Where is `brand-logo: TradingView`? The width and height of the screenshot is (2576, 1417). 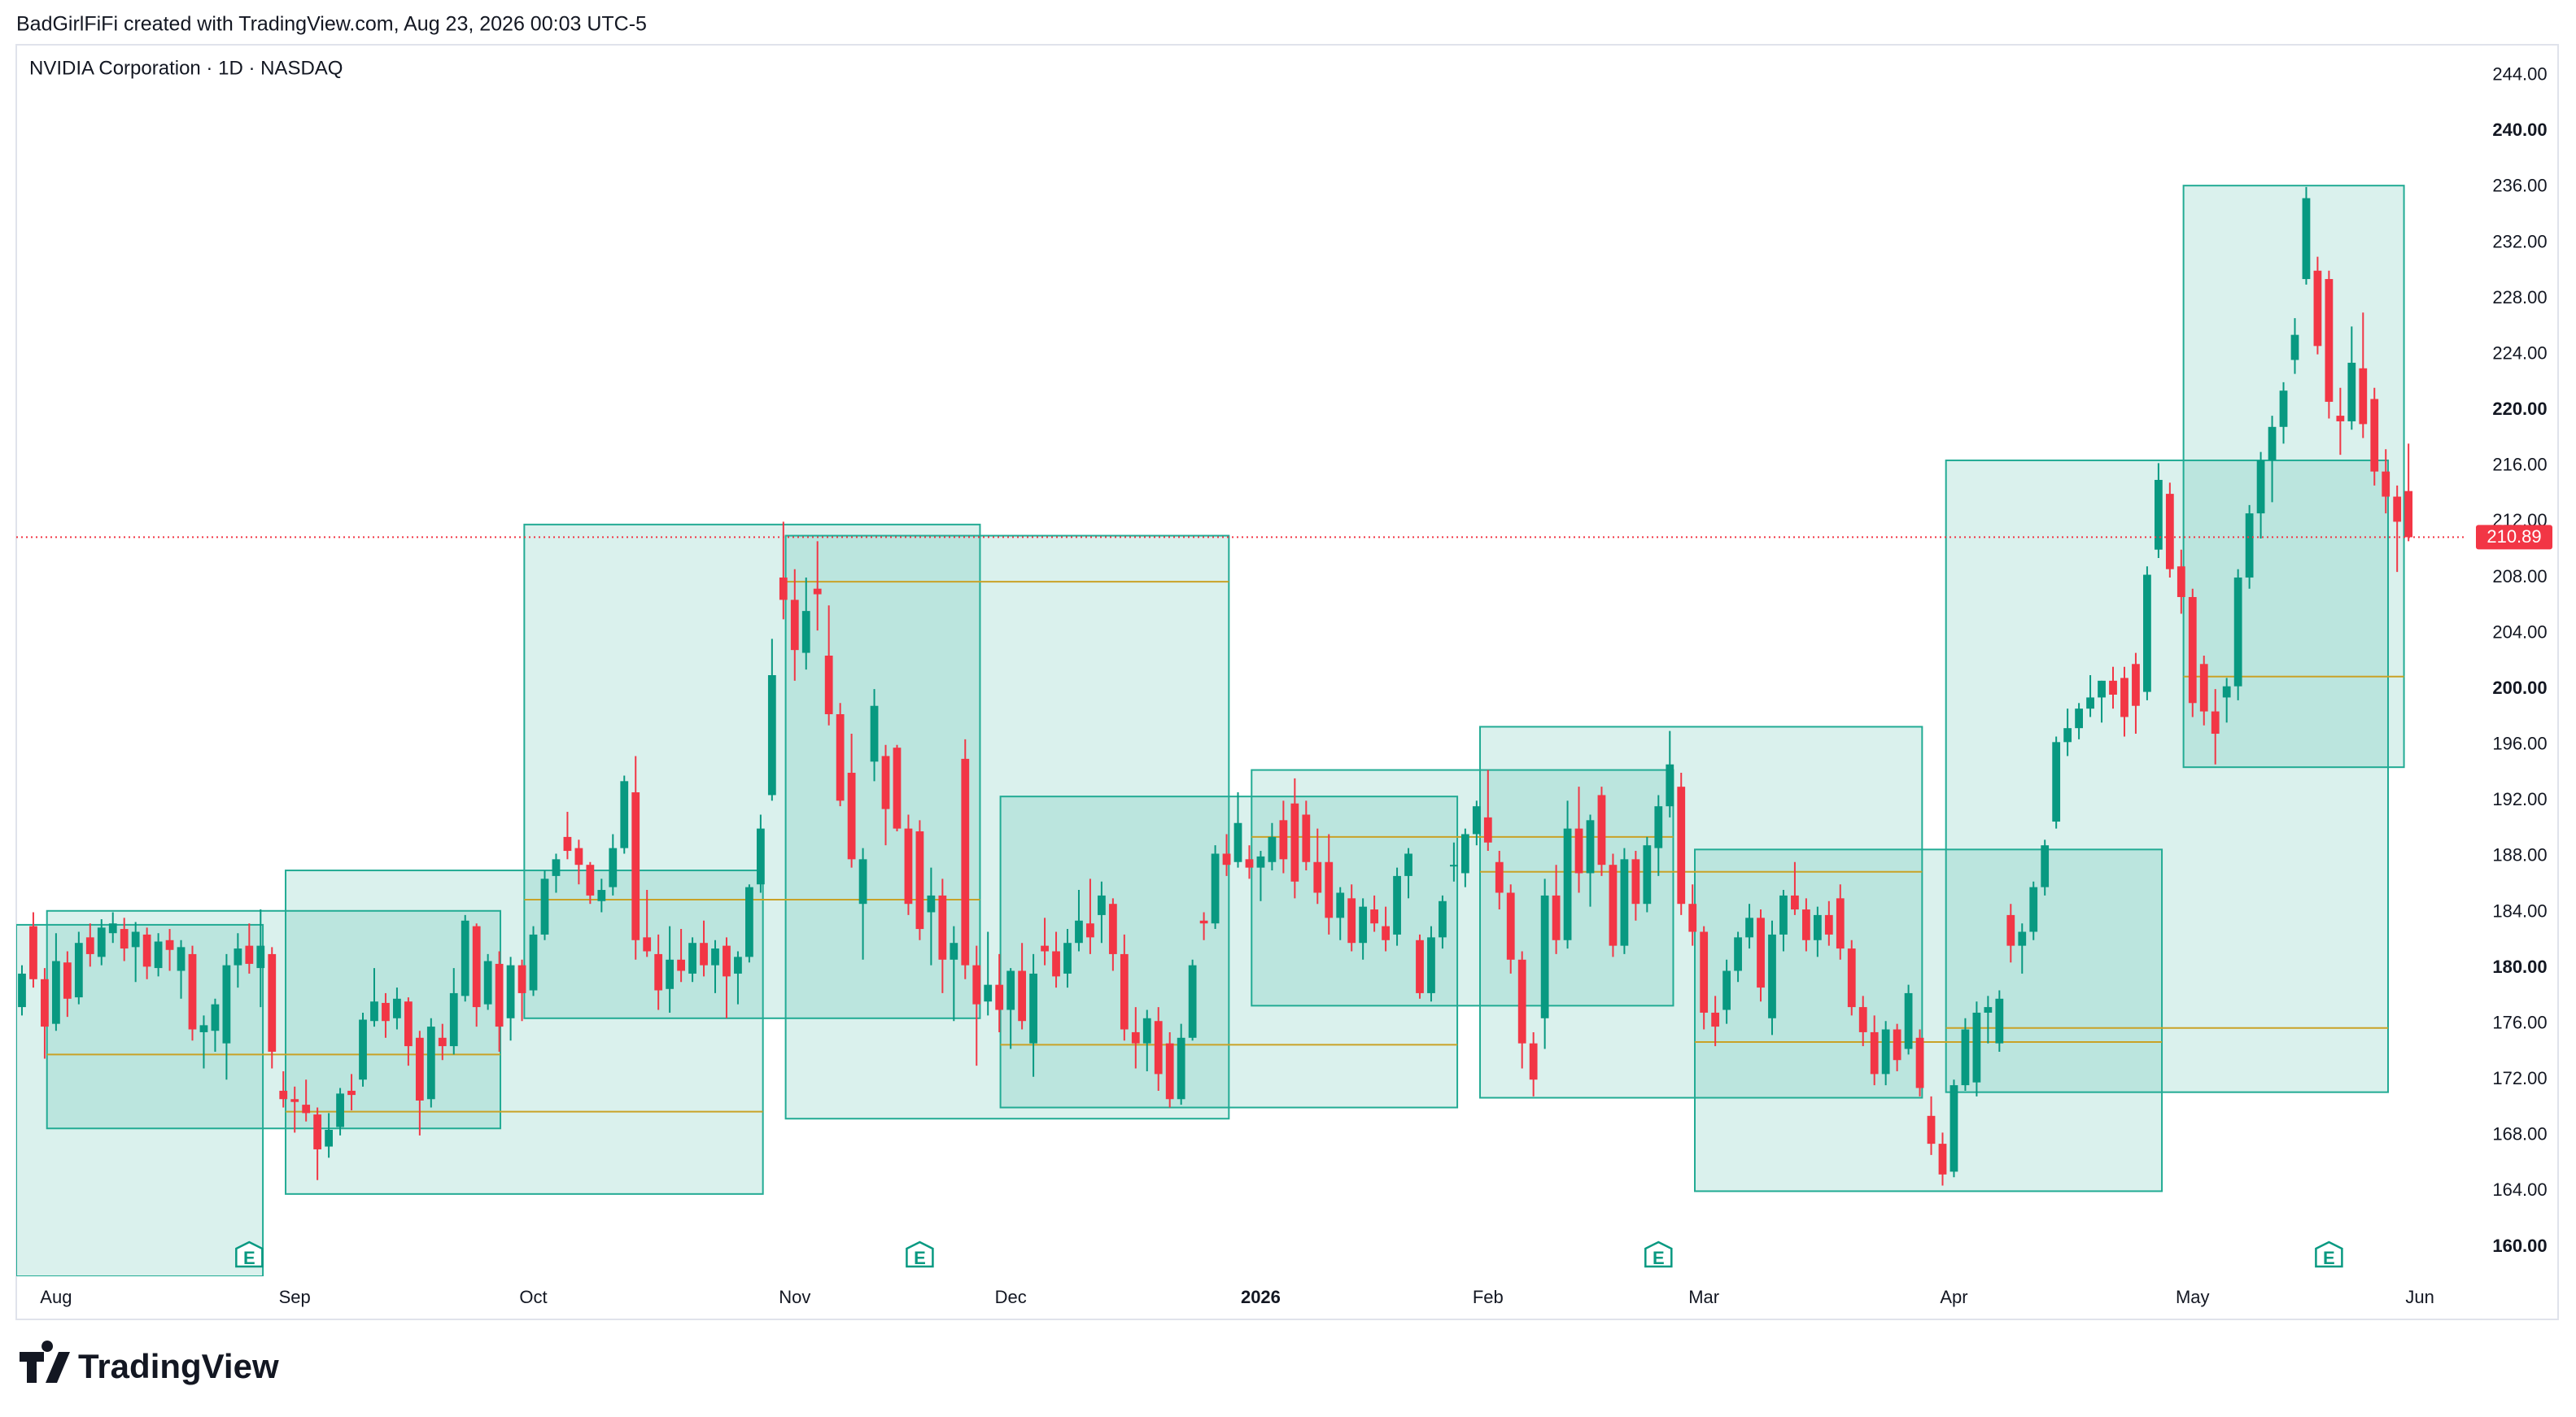 brand-logo: TradingView is located at coordinates (149, 1363).